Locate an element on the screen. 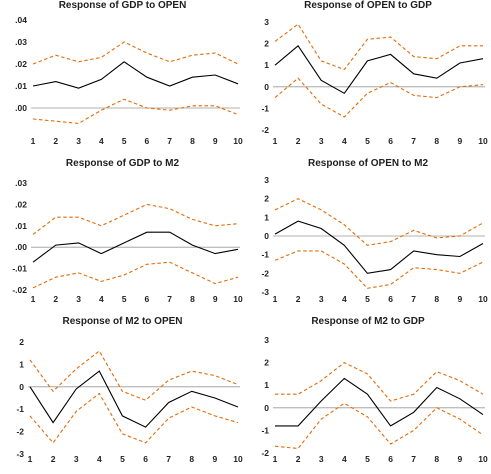  chart-plot: -.02 -.01 .00 .01 .02 .03 1 2 3 4 5 6 7 8 9 10 is located at coordinates (127, 241).